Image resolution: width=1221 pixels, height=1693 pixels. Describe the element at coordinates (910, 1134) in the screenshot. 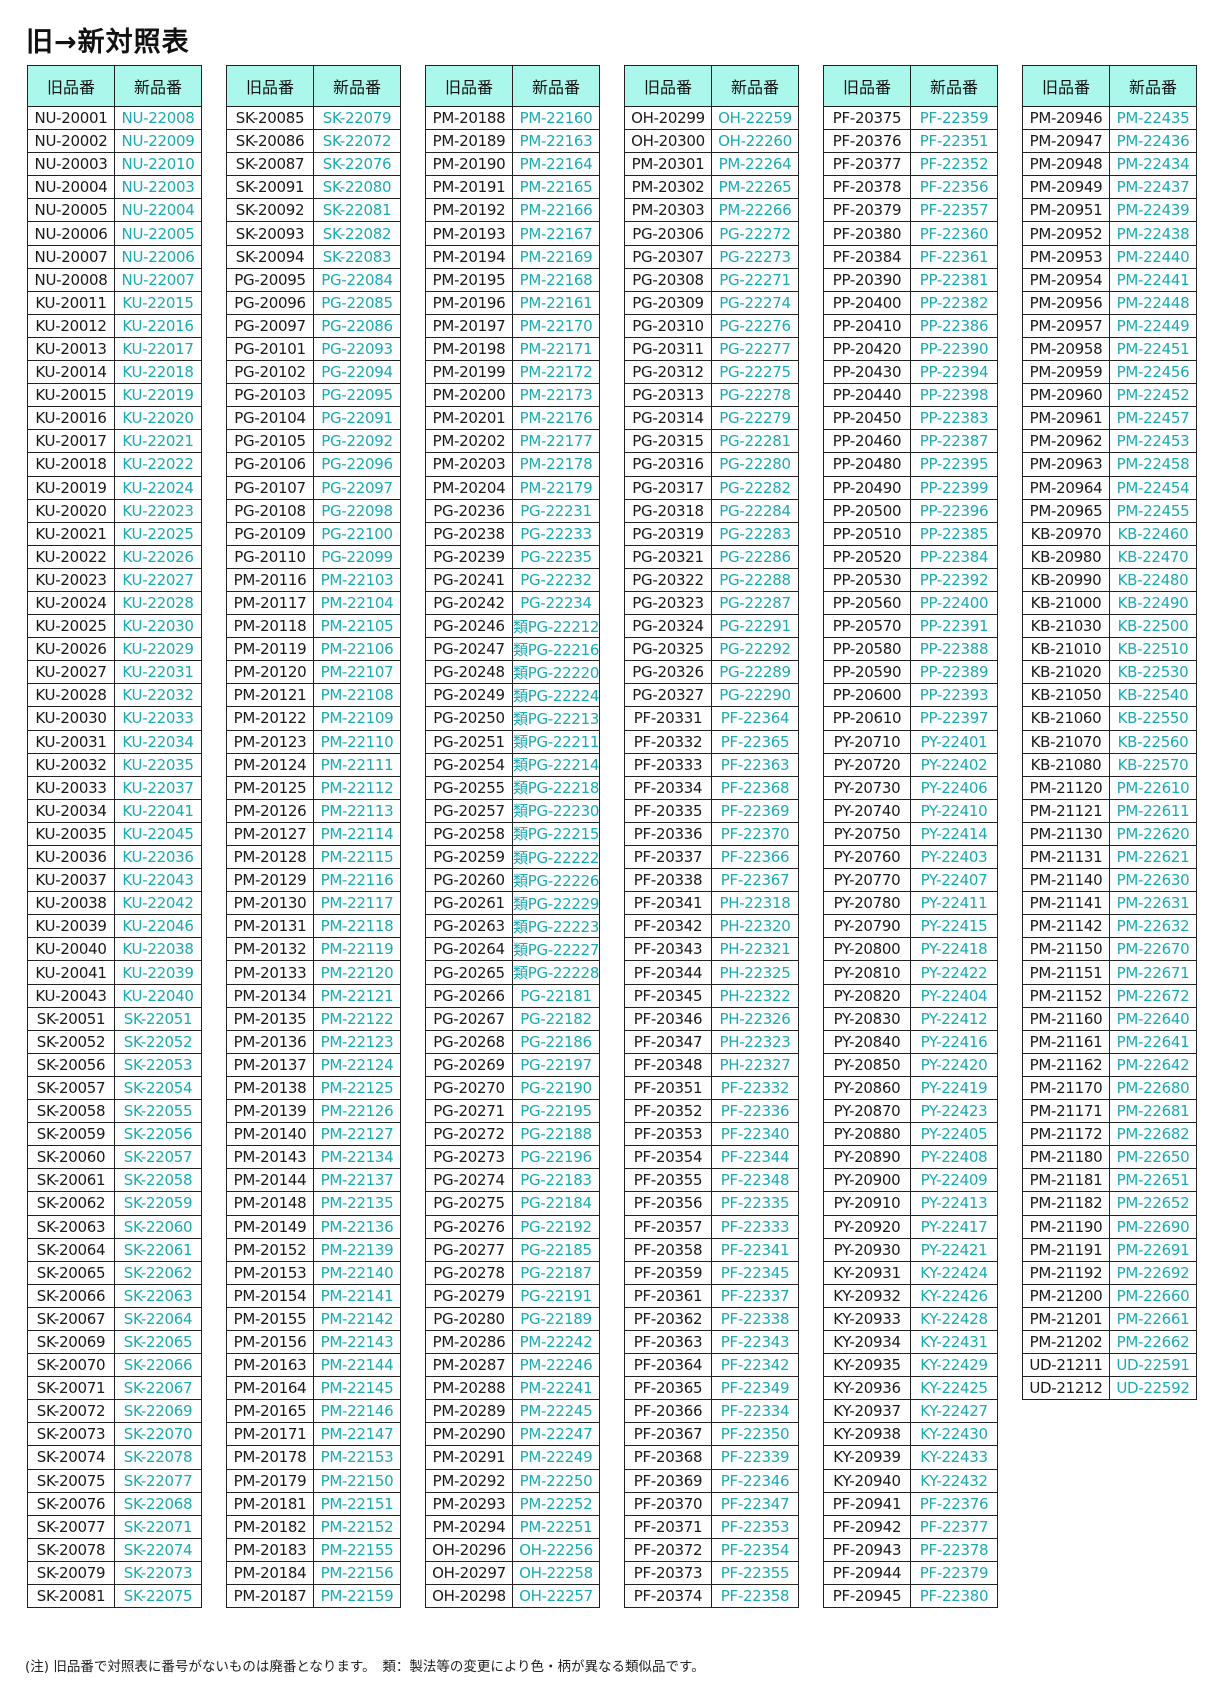

I see `table-row: PY-20880 PY-22405` at that location.